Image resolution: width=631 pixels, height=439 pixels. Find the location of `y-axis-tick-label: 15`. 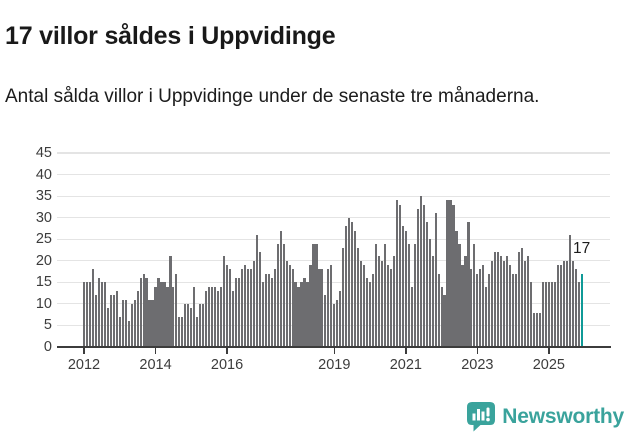

y-axis-tick-label: 15 is located at coordinates (43, 282).